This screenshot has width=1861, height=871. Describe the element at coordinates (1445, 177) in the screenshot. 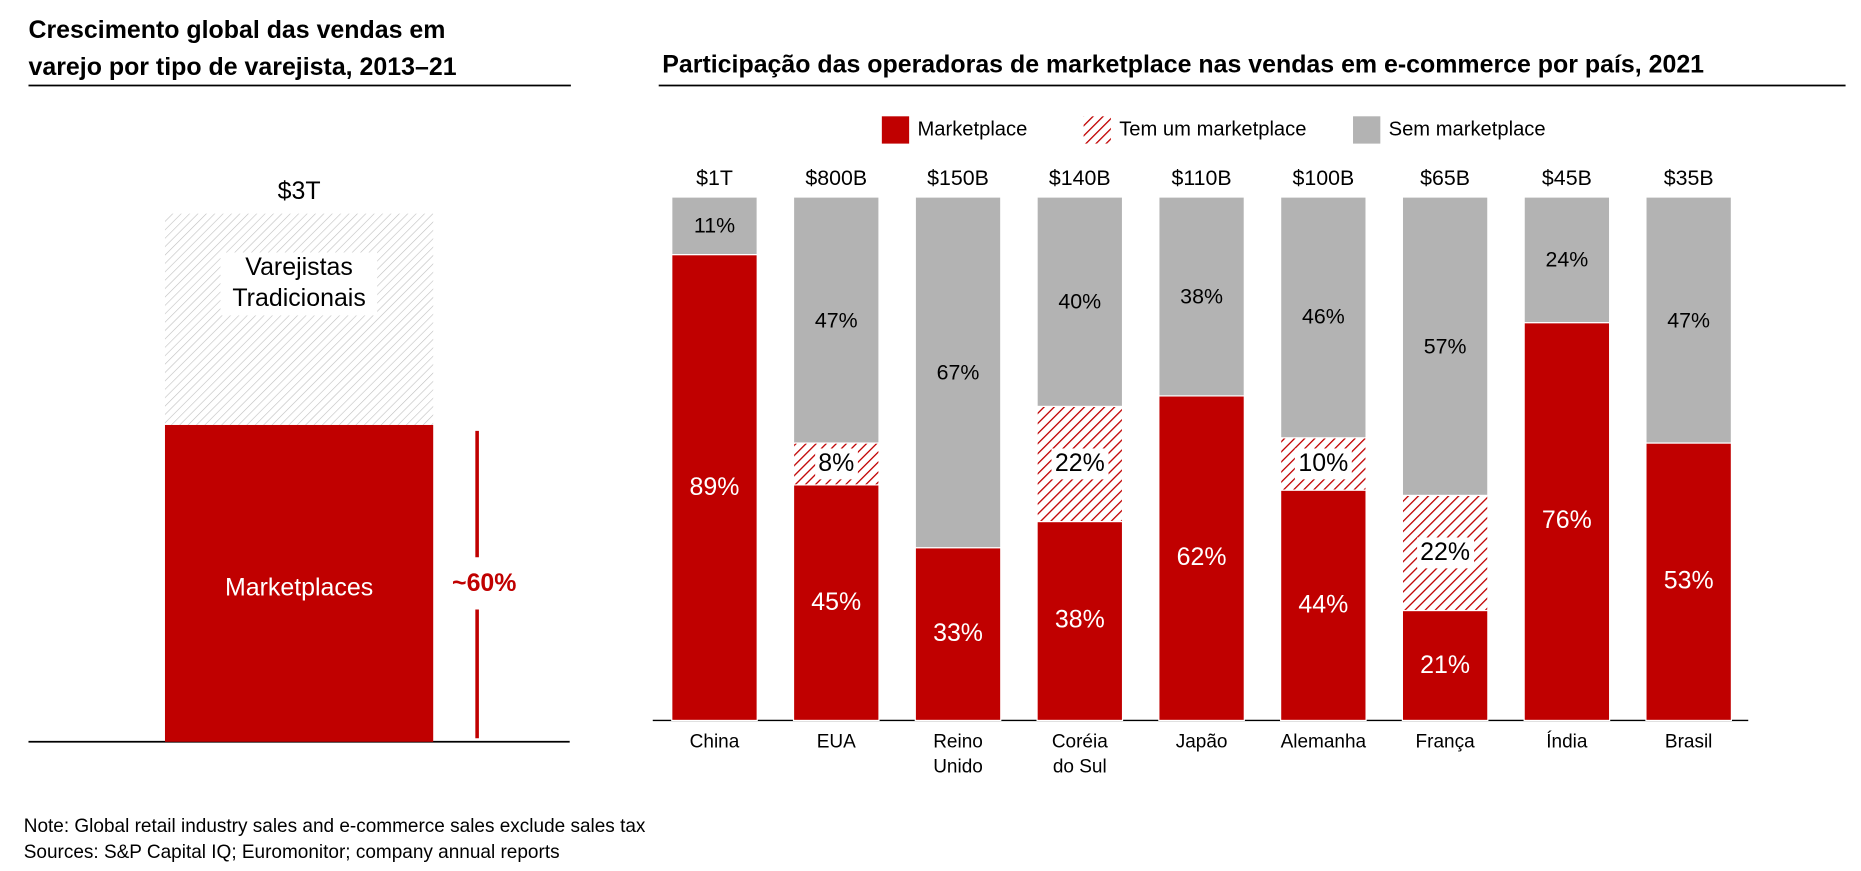

I see `total-label: $65B` at that location.